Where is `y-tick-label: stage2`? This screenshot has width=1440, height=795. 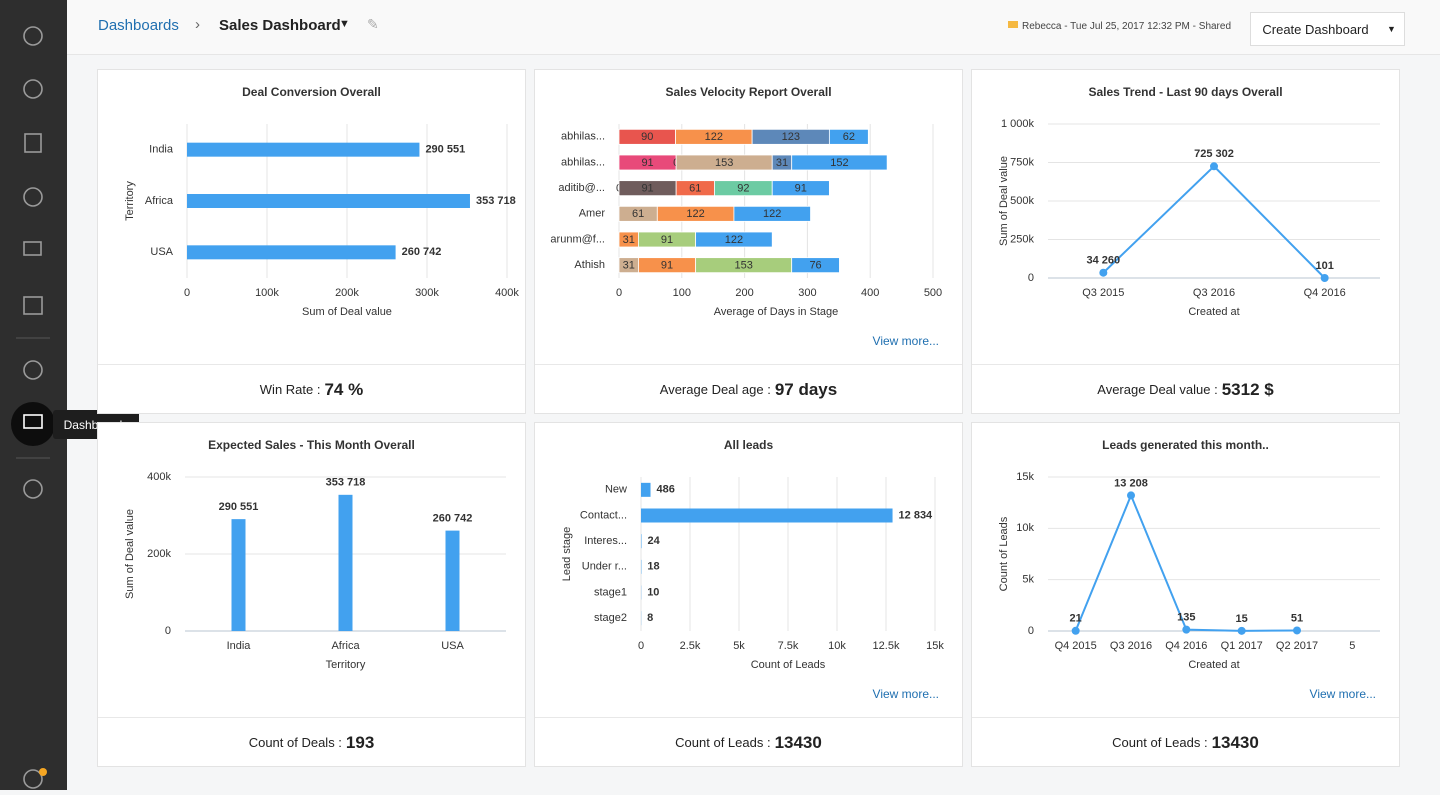
y-tick-label: stage2 is located at coordinates (610, 618).